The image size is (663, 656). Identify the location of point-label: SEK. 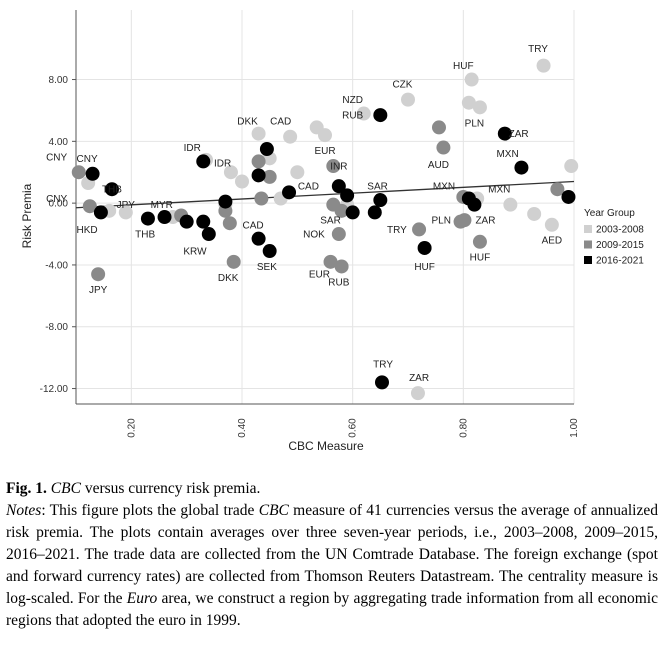
(267, 267).